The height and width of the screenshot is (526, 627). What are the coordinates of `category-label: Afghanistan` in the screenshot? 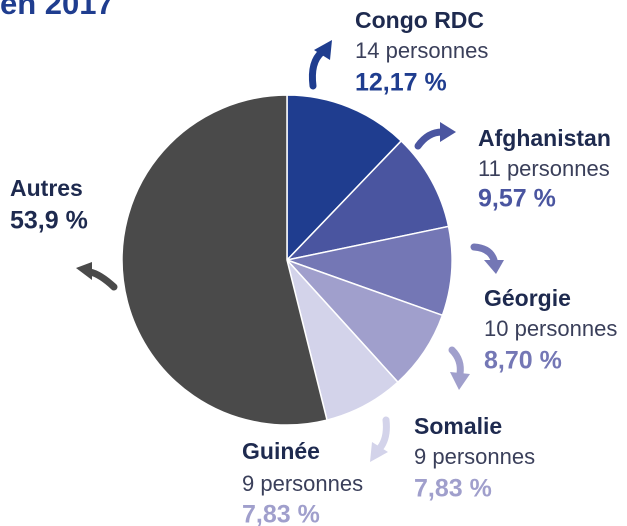 It's located at (544, 138).